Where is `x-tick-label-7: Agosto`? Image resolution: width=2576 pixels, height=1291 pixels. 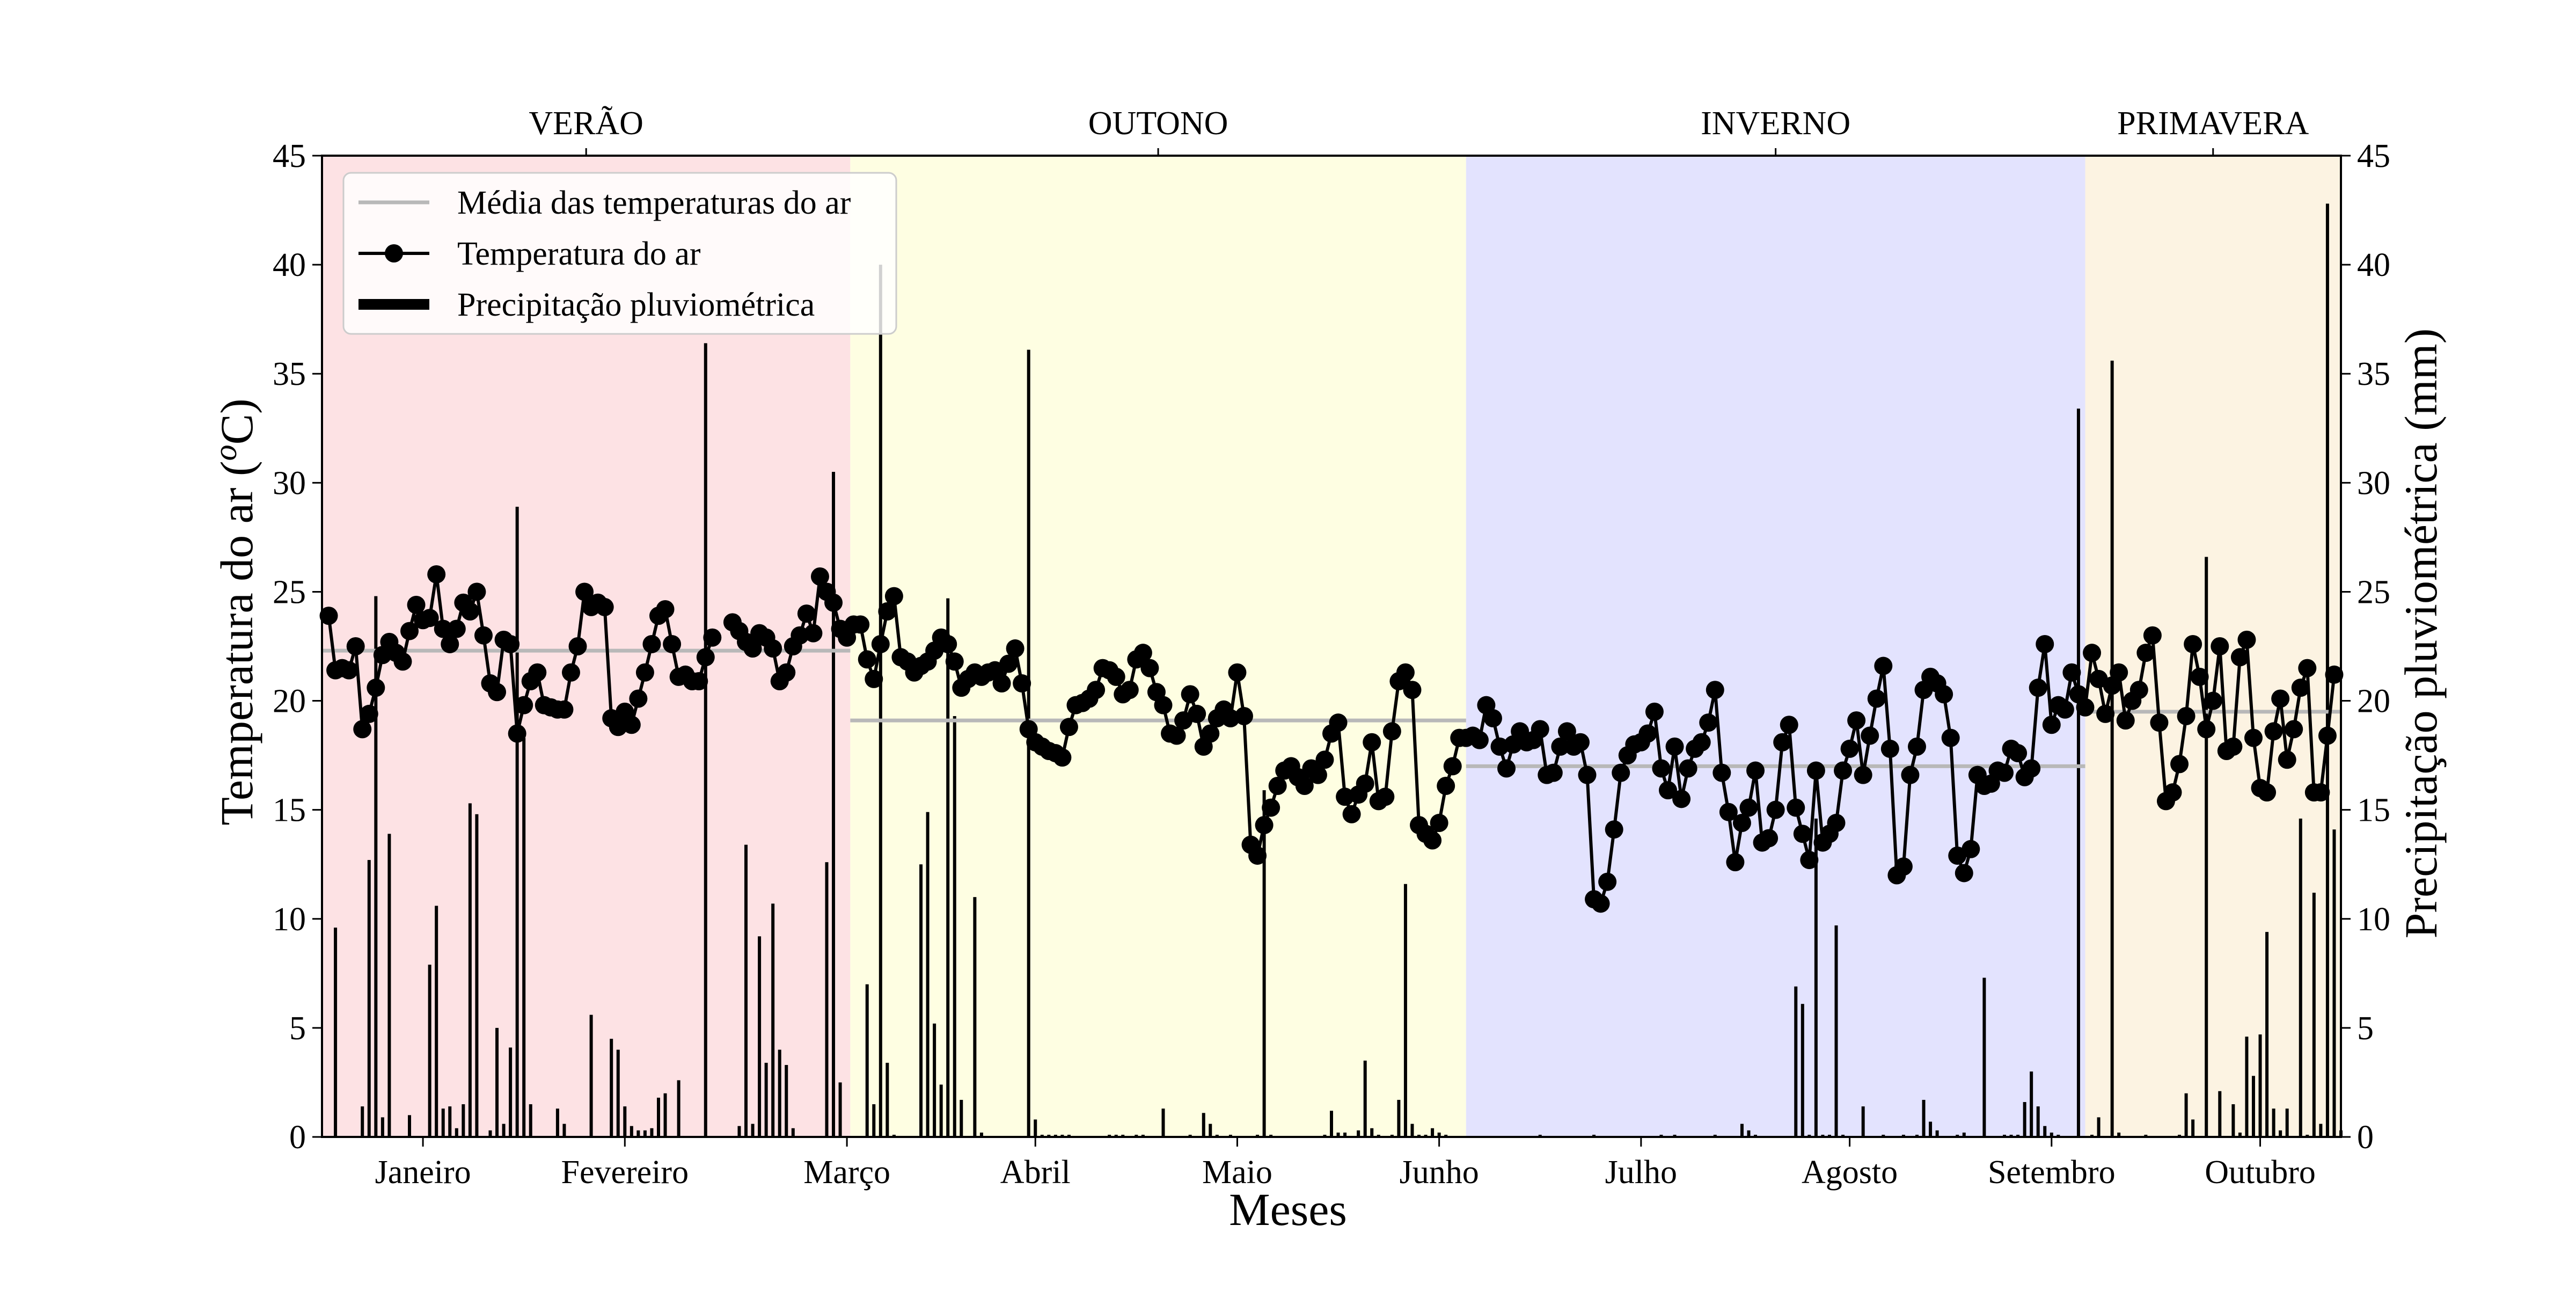 x-tick-label-7: Agosto is located at coordinates (1850, 1172).